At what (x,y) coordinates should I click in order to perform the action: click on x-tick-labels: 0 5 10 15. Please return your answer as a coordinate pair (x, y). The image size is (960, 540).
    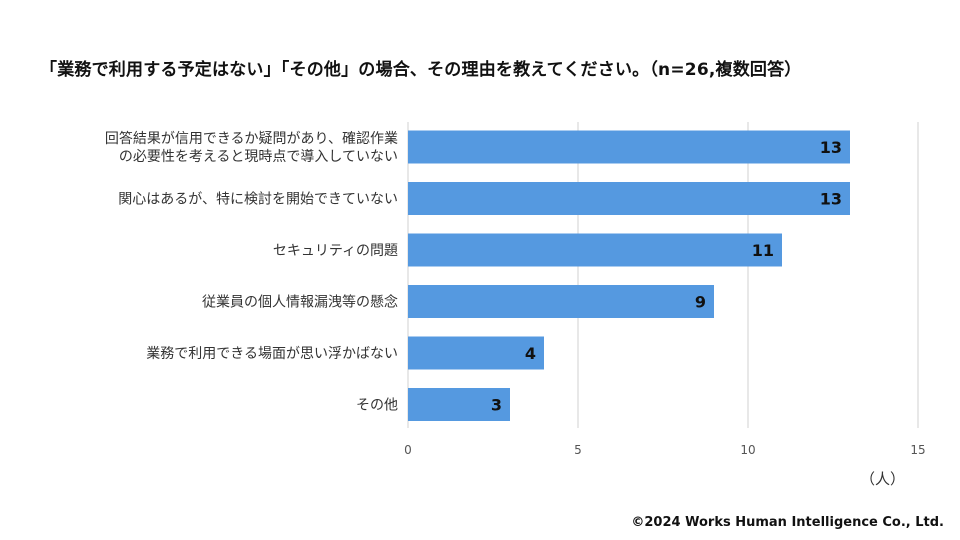
    Looking at the image, I should click on (664, 450).